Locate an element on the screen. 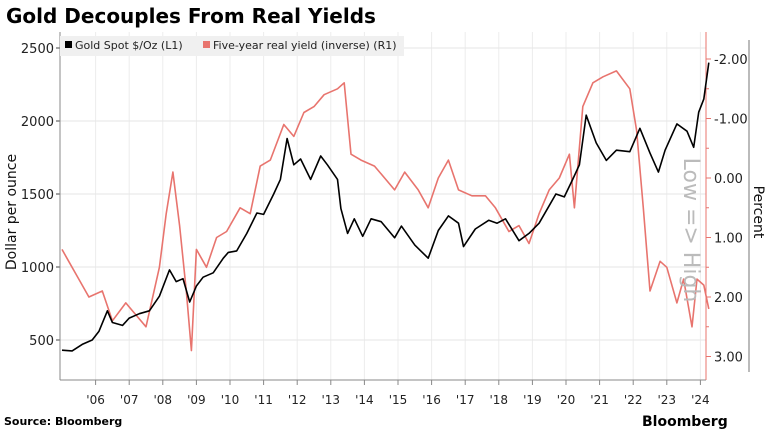  x-tick-label: '08 is located at coordinates (163, 400).